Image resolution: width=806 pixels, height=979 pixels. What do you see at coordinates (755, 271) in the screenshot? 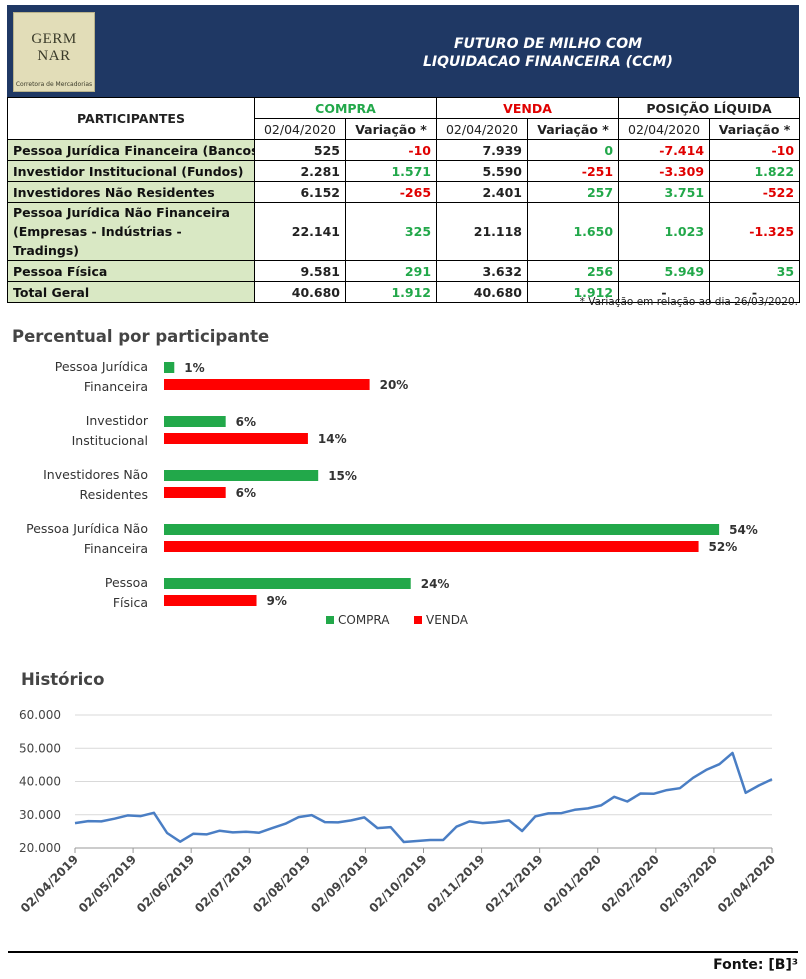
I see `cell-pos-var: 35` at bounding box center [755, 271].